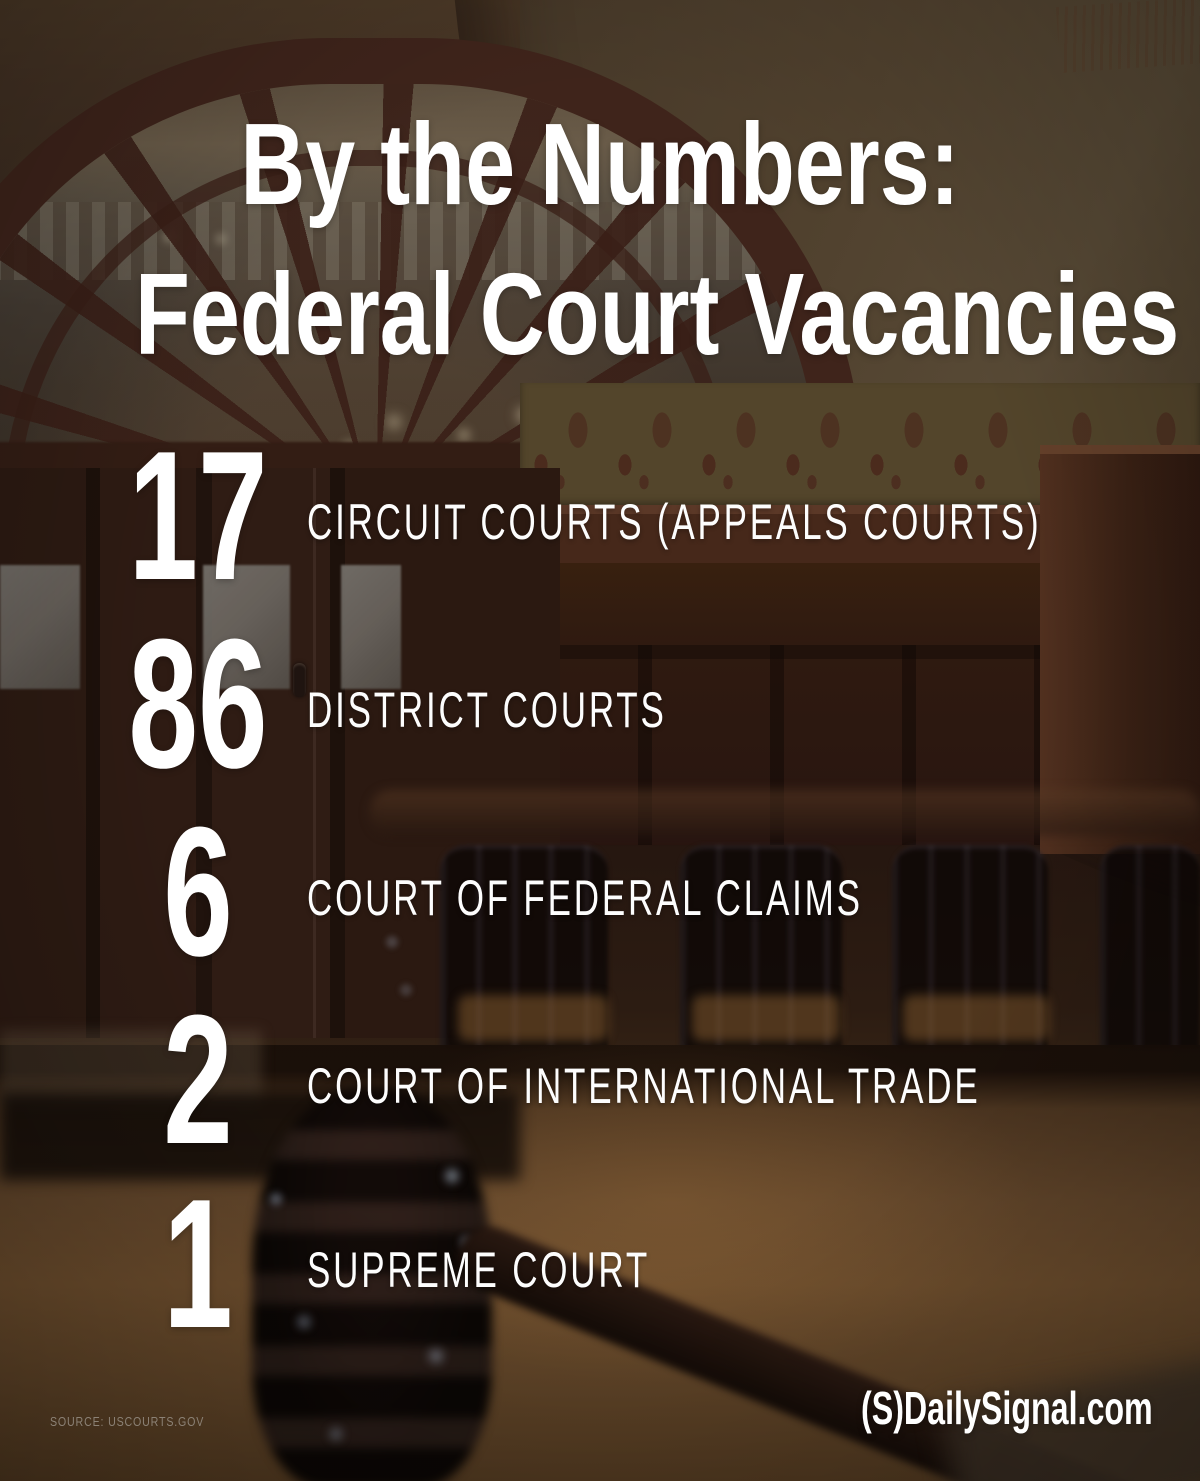 The image size is (1200, 1481). Describe the element at coordinates (585, 898) in the screenshot. I see `stat-label: COURT OF FEDERAL CLAIMS` at that location.